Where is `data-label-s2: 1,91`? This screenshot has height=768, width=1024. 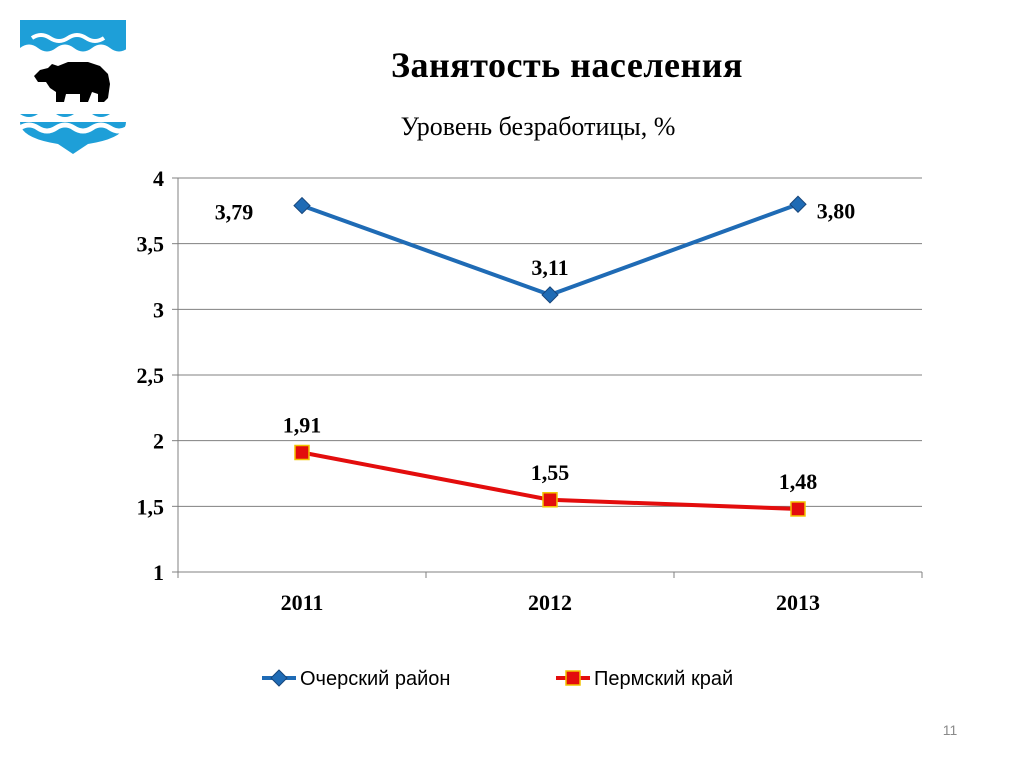
data-label-s2: 1,91 is located at coordinates (302, 424).